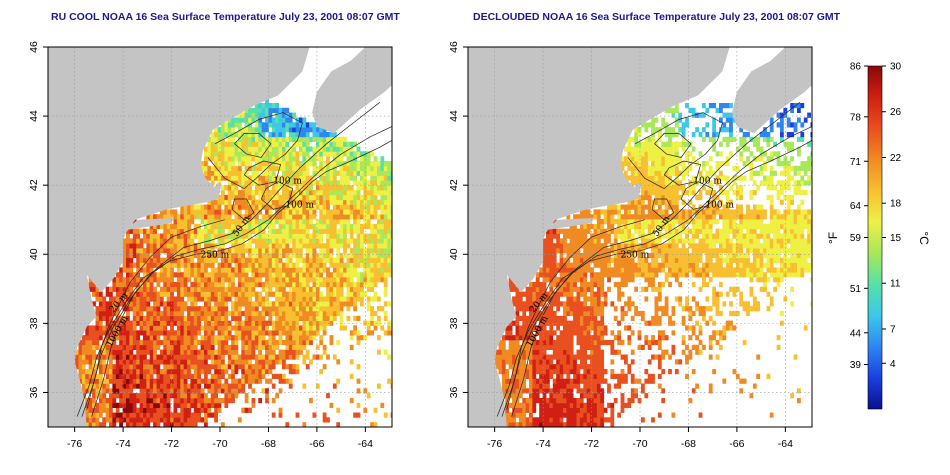 The width and height of the screenshot is (950, 475). I want to click on fahrenheit-tick-label: 59, so click(856, 238).